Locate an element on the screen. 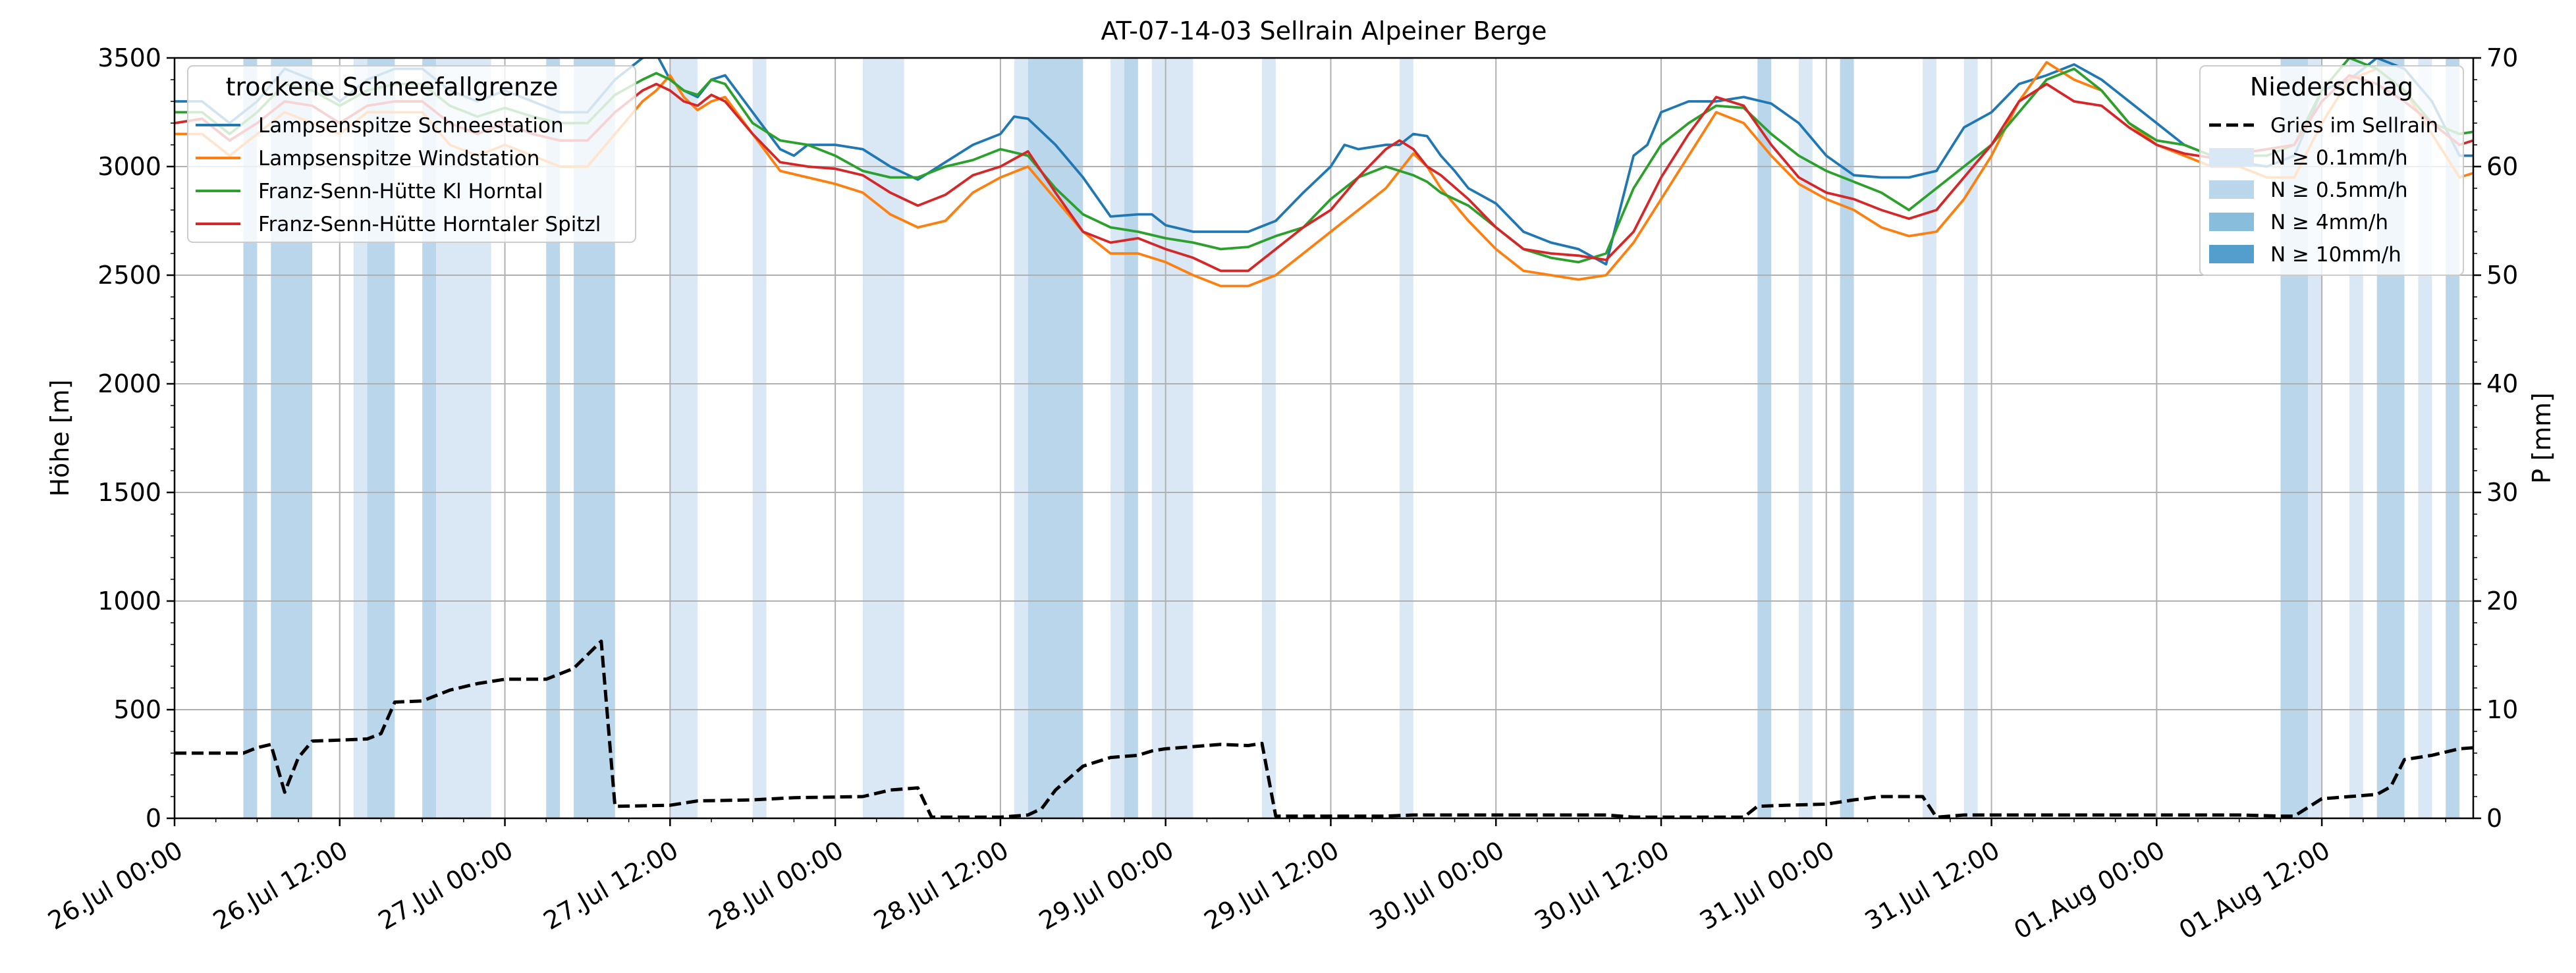 The image size is (2576, 973). y-axis-label-left: Höhe [m] is located at coordinates (59, 437).